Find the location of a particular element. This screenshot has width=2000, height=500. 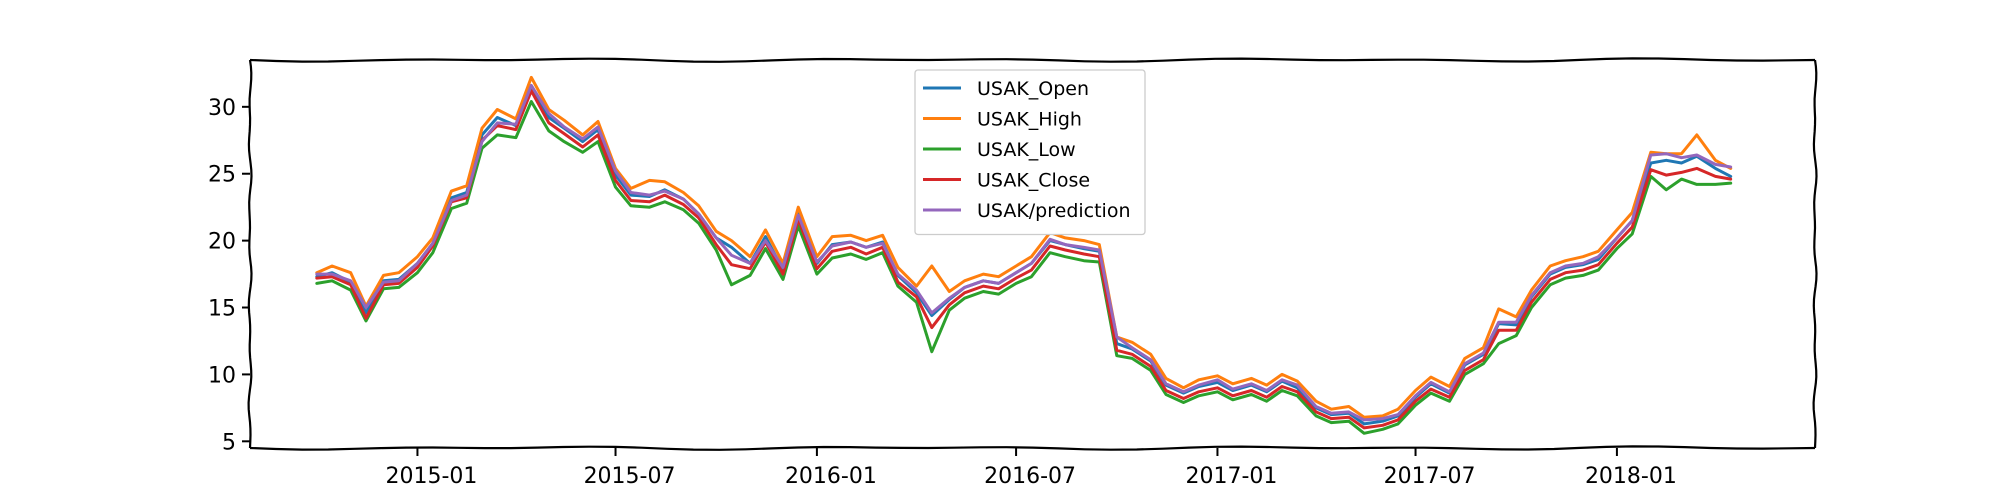

legend-box is located at coordinates (1030, 152).